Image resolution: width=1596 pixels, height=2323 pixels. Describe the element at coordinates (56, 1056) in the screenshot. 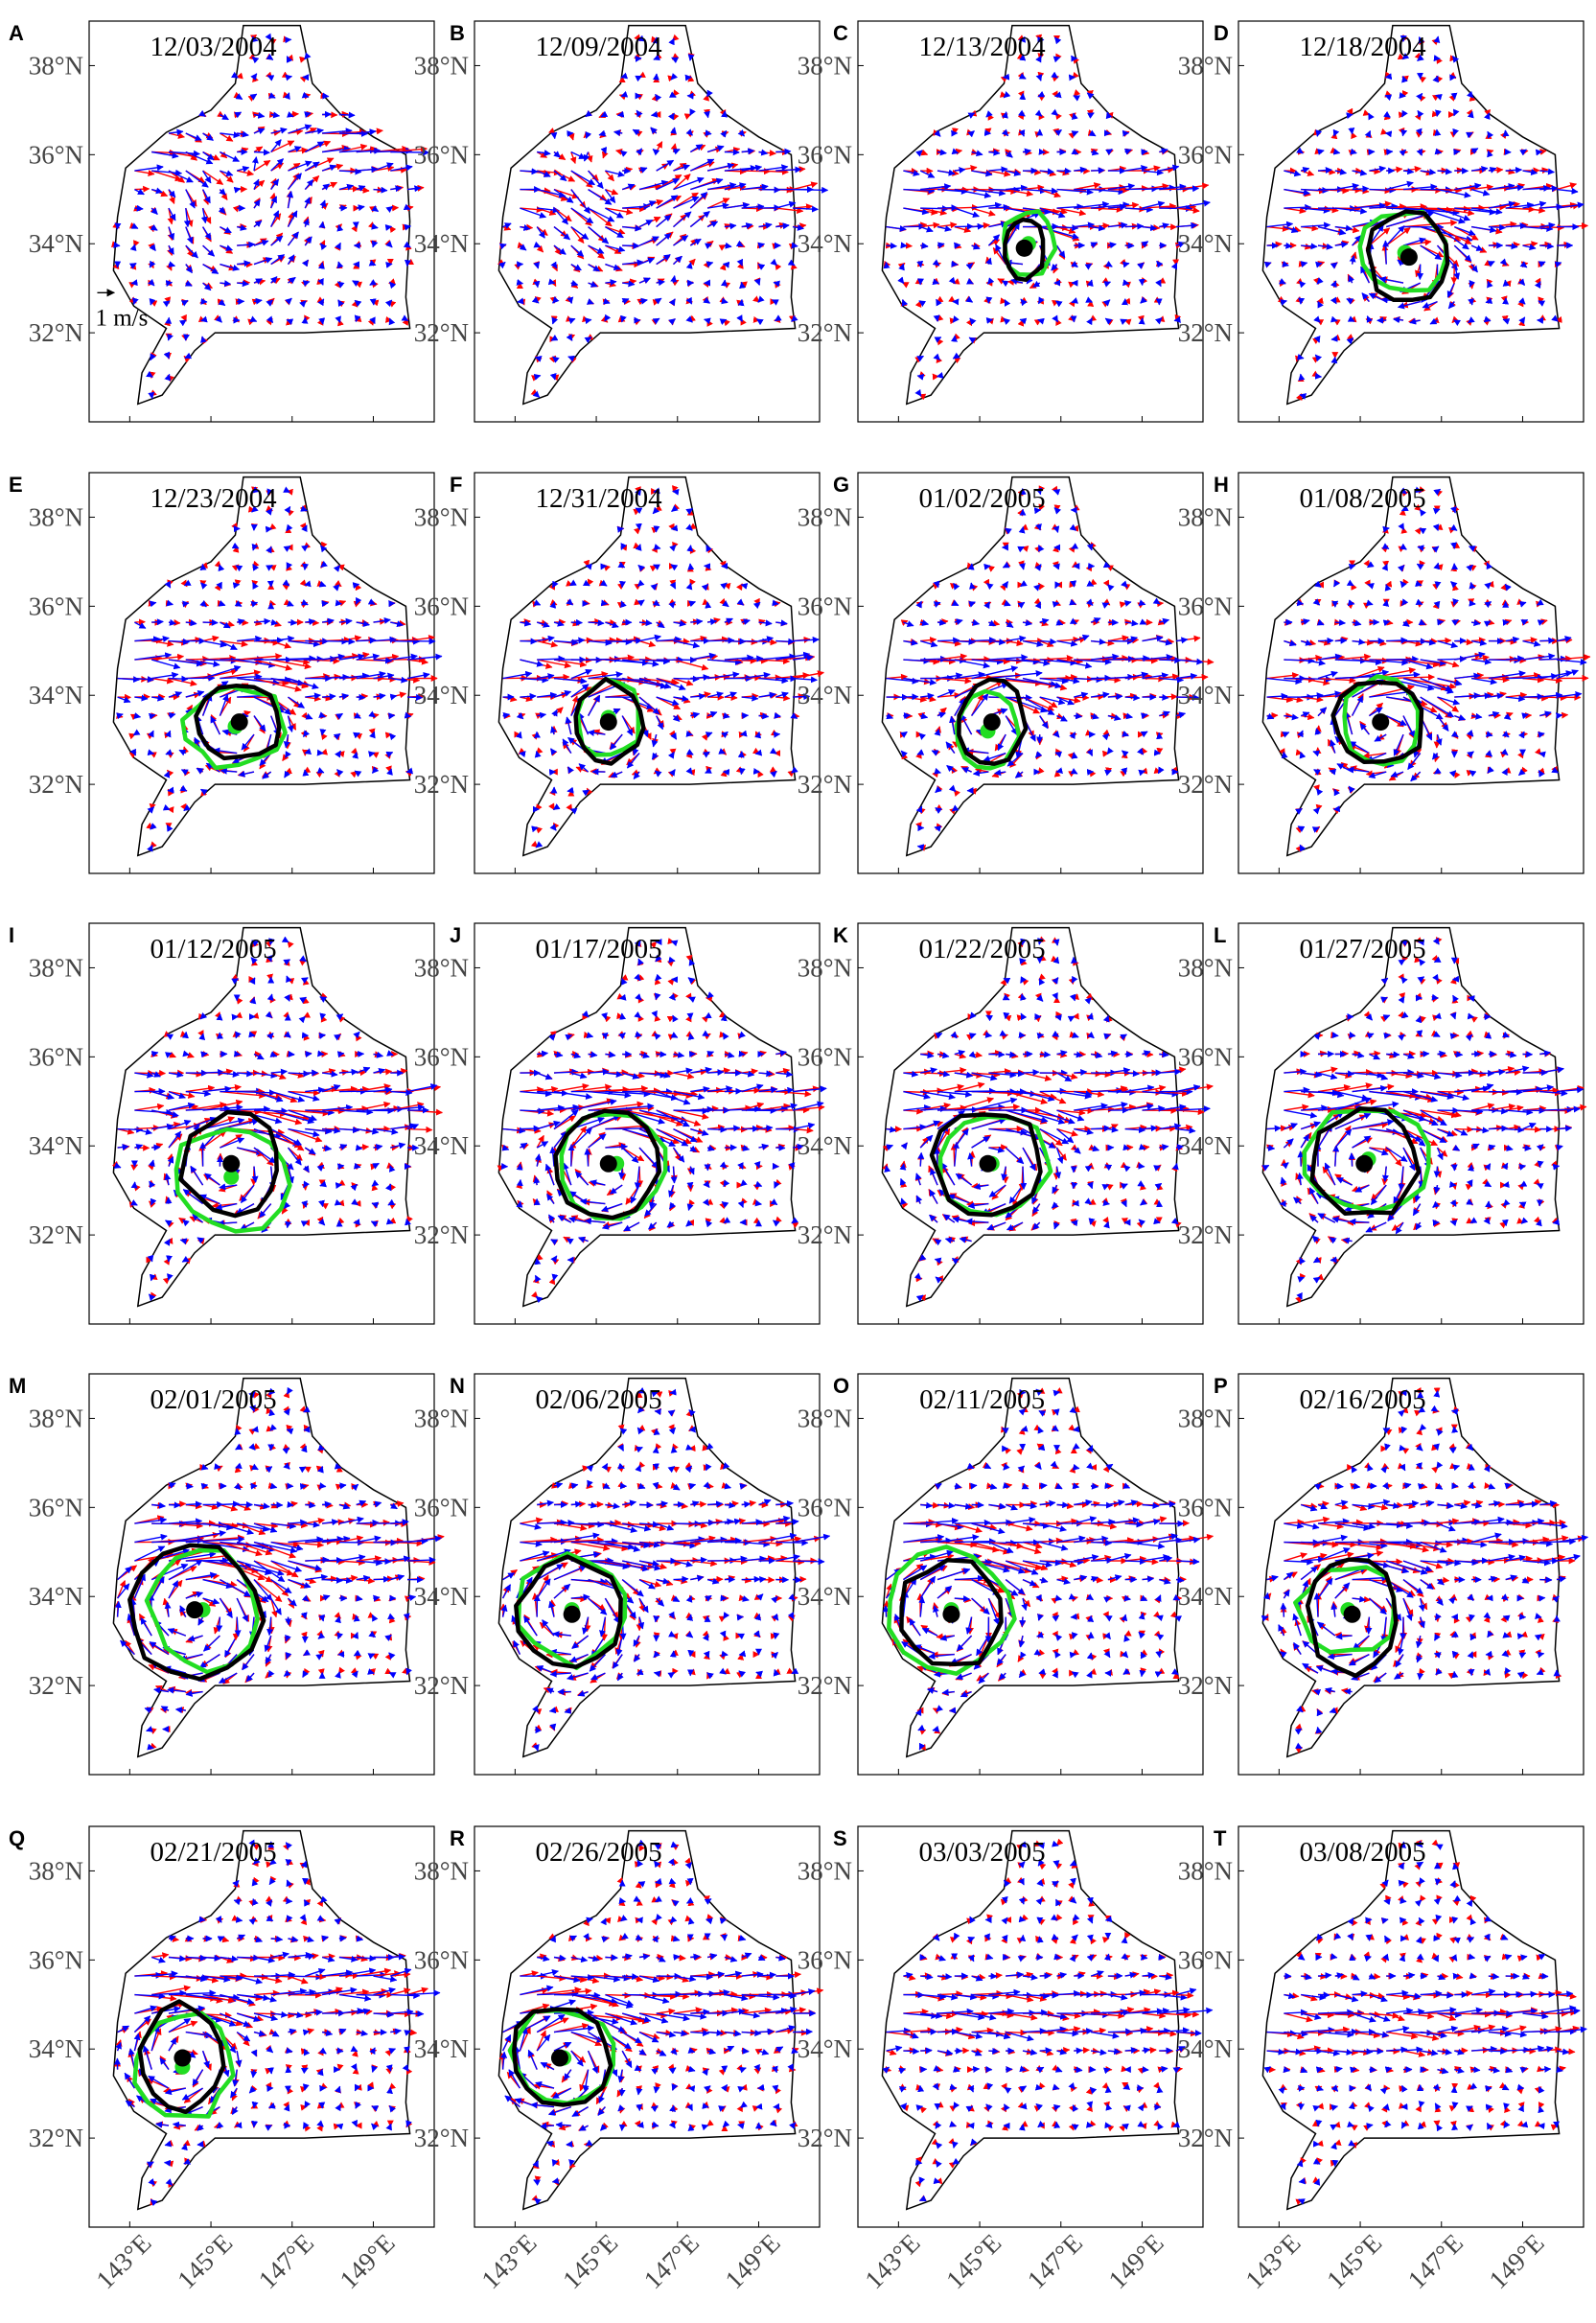

I see `y-tick-label: 36°N` at that location.